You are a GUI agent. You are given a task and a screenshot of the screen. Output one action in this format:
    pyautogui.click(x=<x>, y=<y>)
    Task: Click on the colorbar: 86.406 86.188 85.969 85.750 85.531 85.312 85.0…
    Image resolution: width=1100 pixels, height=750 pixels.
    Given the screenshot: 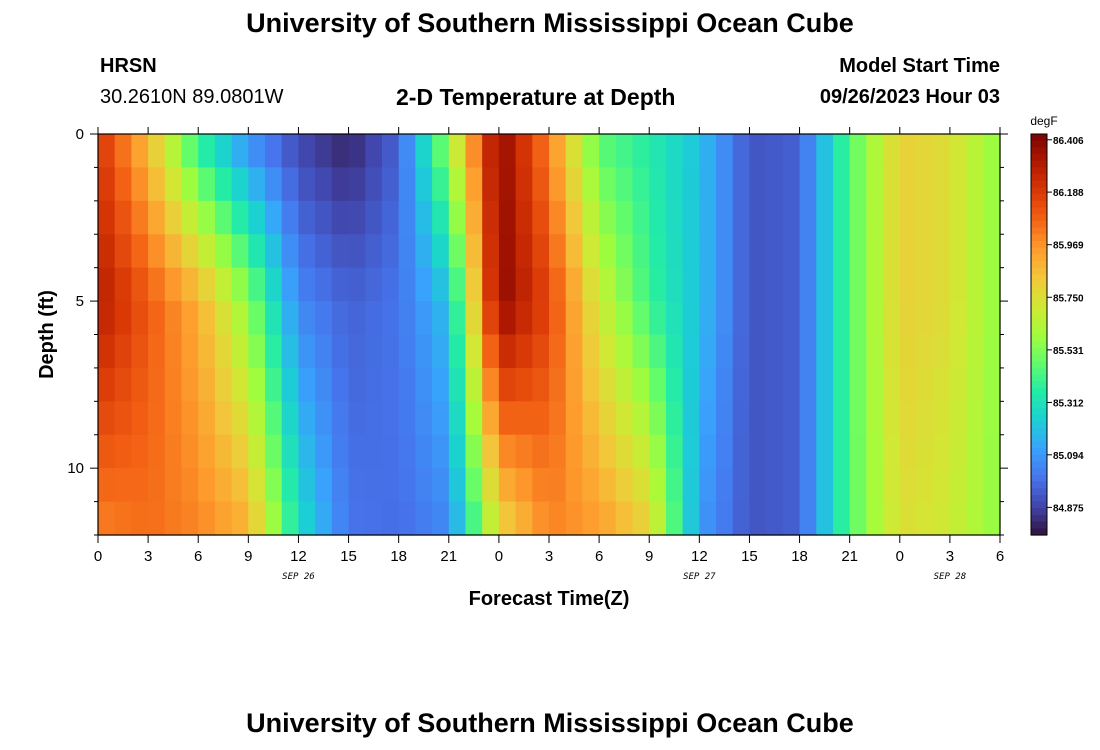 What is the action you would take?
    pyautogui.click(x=1057, y=334)
    